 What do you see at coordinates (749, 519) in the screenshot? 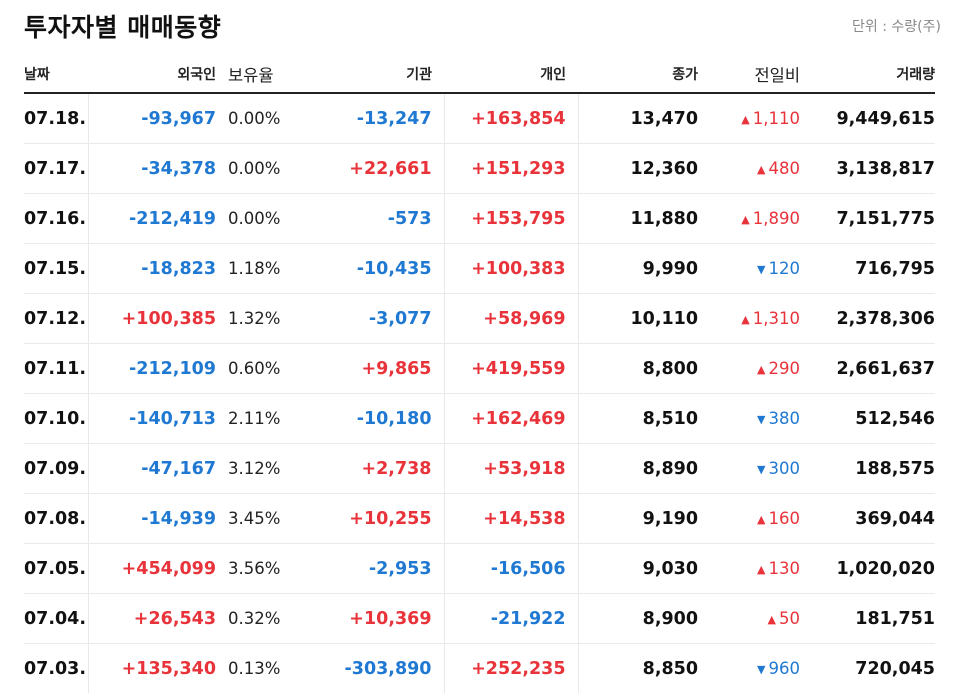
I see `cell-change: ▲ 160` at bounding box center [749, 519].